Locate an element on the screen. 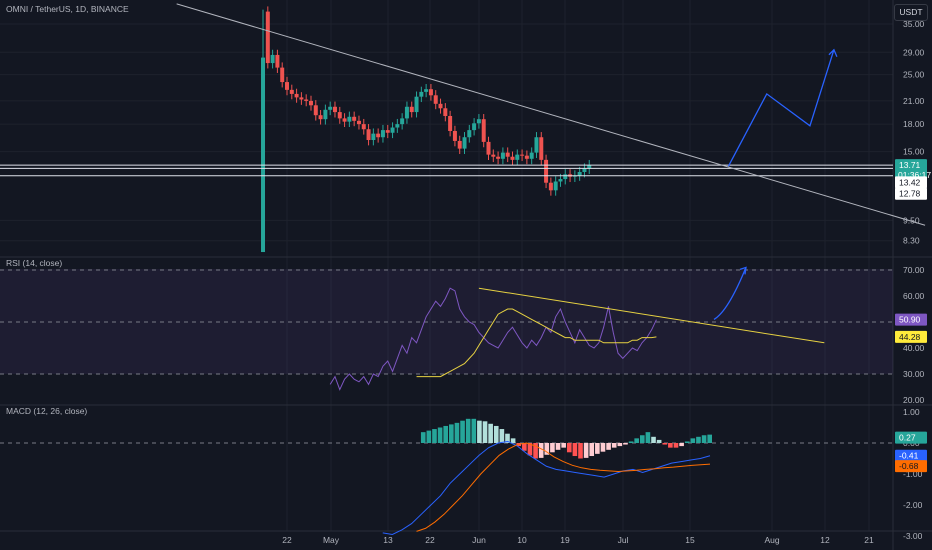 The height and width of the screenshot is (550, 932). price-badge-label: 13.42 is located at coordinates (910, 182).